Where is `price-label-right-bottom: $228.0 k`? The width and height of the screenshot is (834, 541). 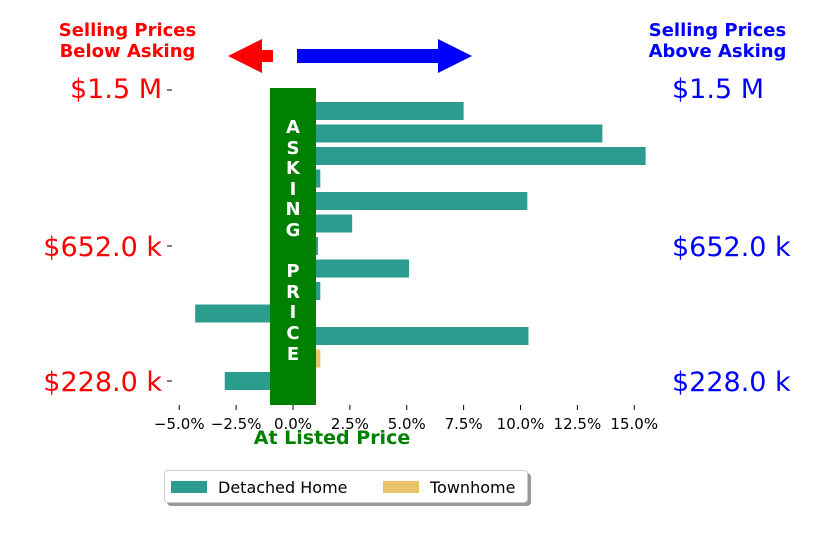
price-label-right-bottom: $228.0 k is located at coordinates (731, 382).